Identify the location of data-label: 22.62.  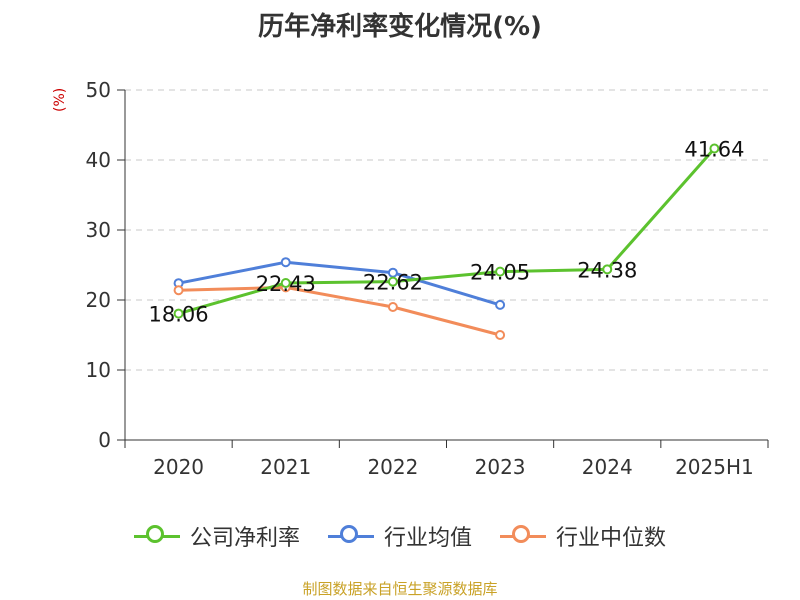
(393, 283).